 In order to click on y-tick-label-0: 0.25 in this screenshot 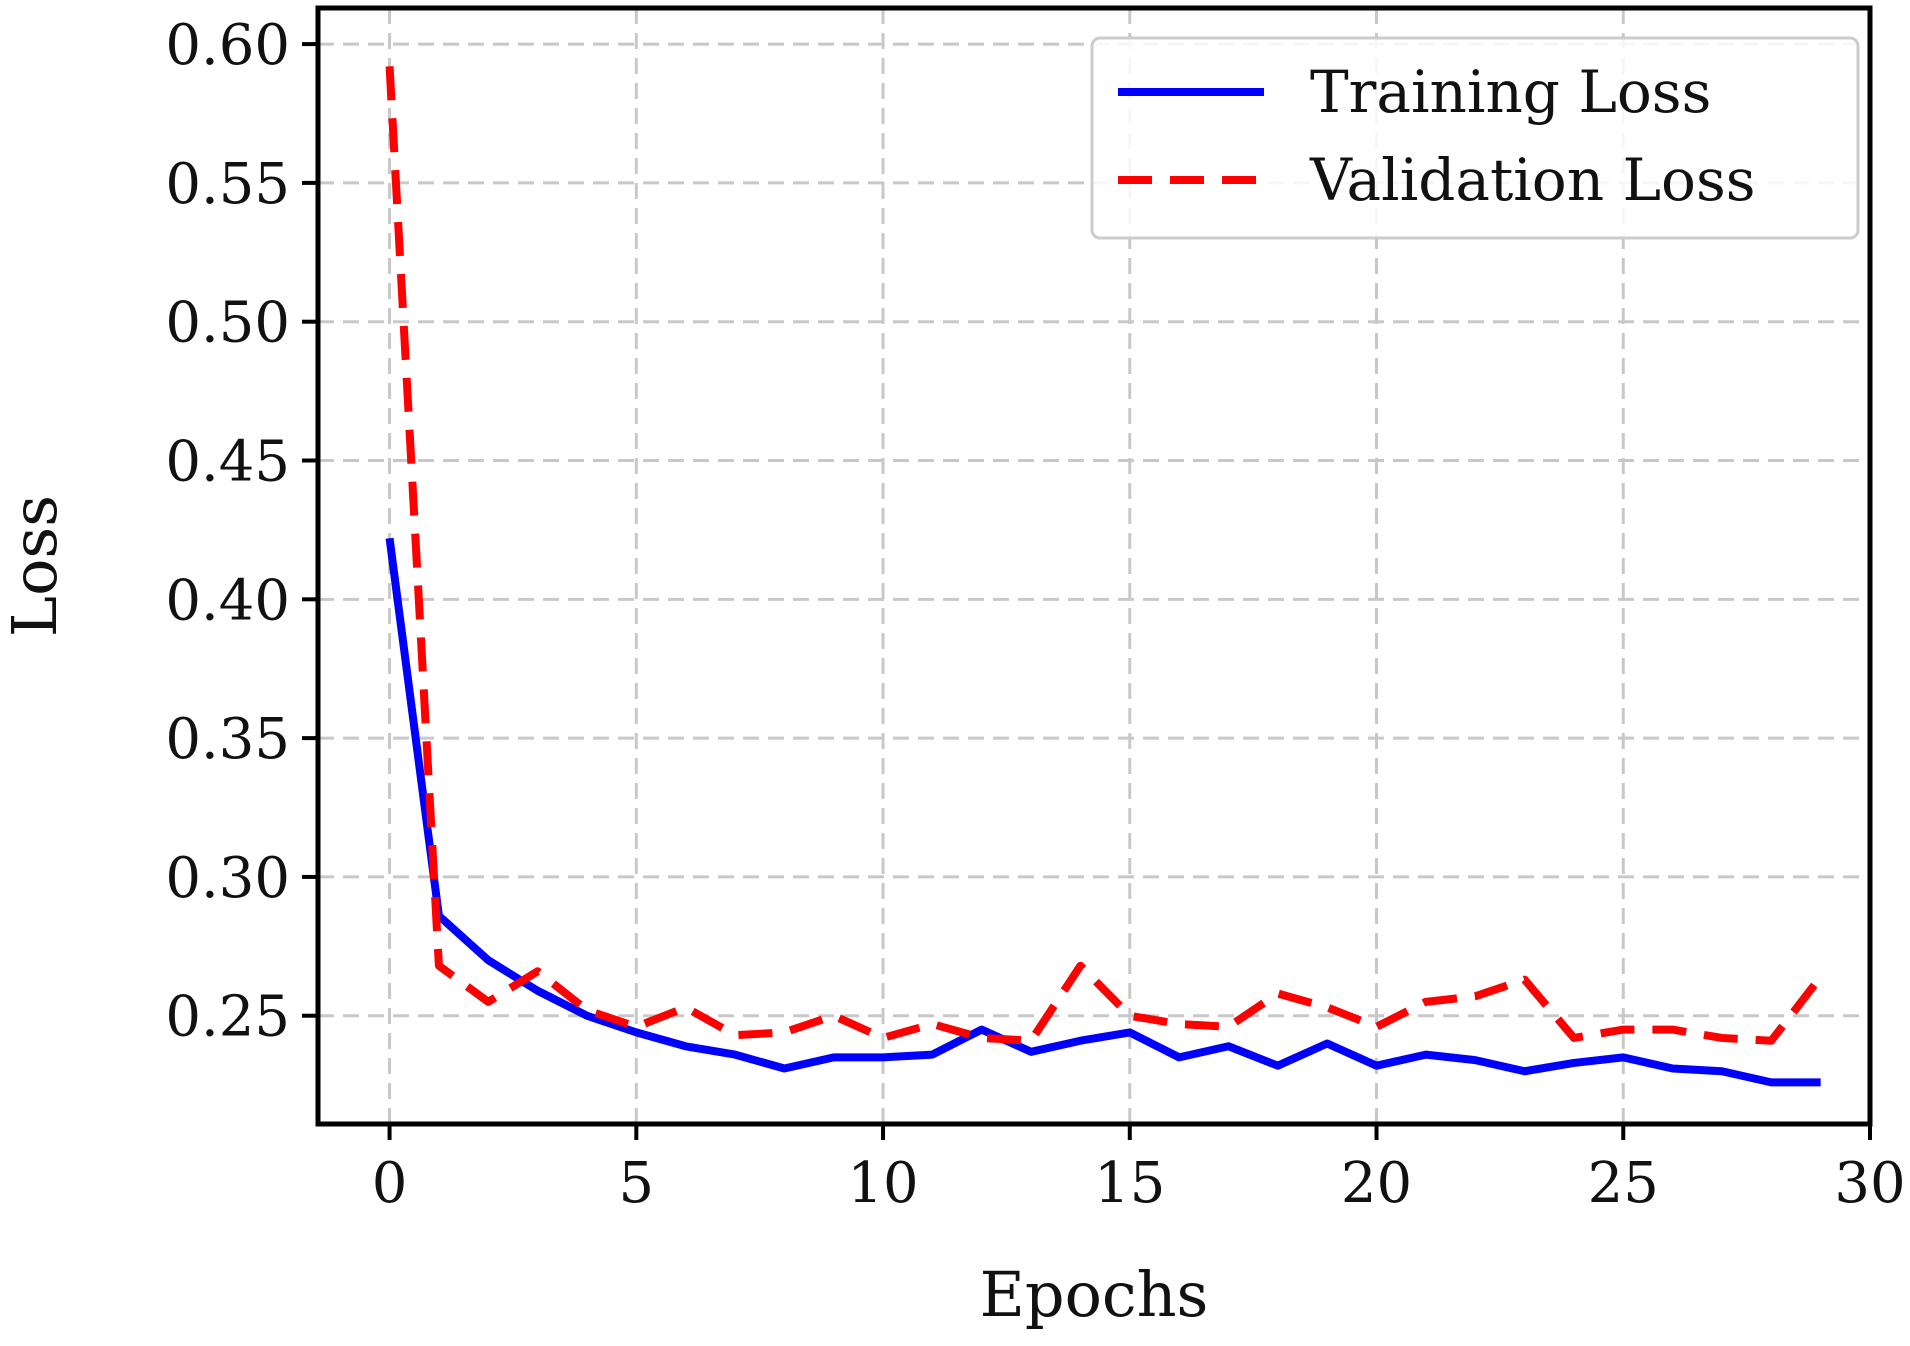, I will do `click(227, 1017)`.